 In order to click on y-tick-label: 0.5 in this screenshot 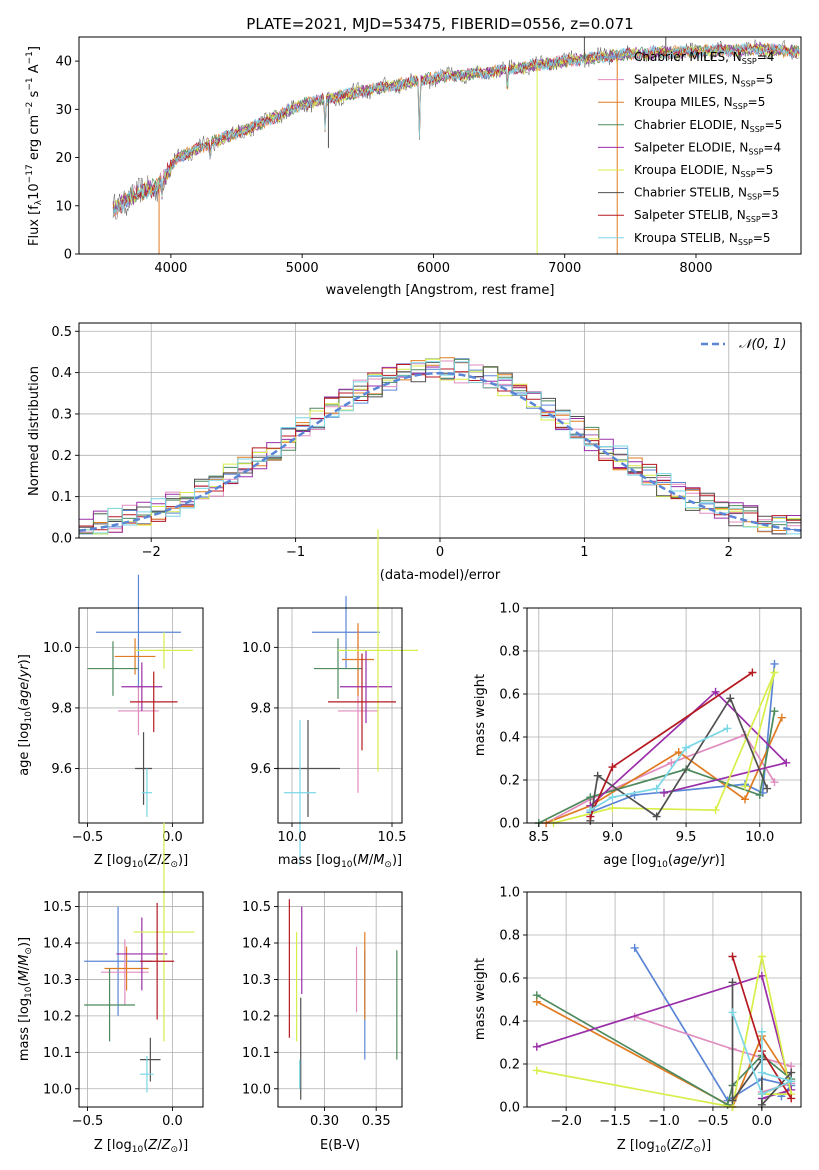, I will do `click(61, 332)`.